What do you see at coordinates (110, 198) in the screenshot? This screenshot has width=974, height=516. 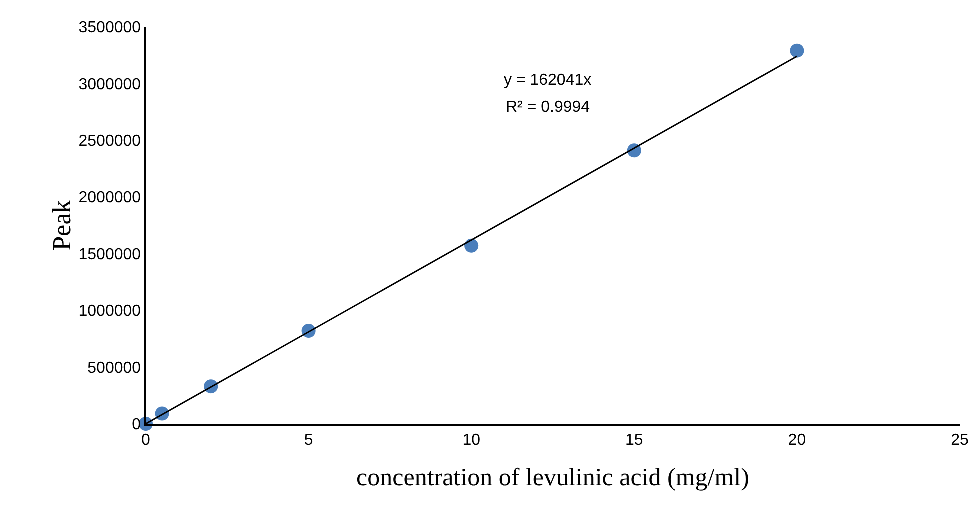 I see `y-tick-label: 2000000` at bounding box center [110, 198].